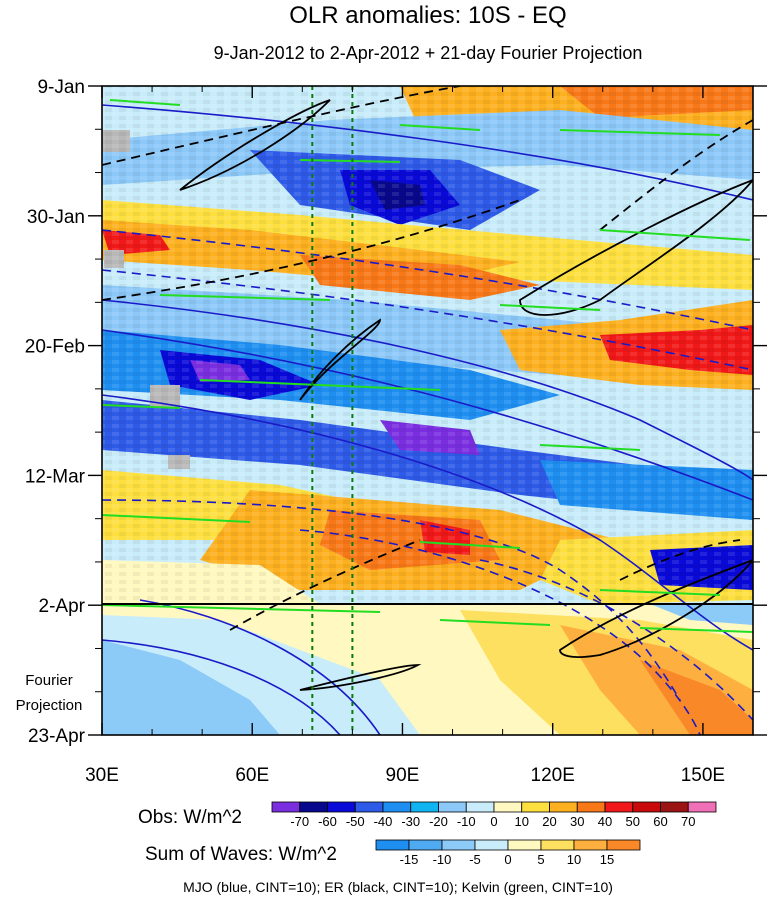 The width and height of the screenshot is (770, 900). Describe the element at coordinates (102, 775) in the screenshot. I see `x-tick-label: 30E` at that location.